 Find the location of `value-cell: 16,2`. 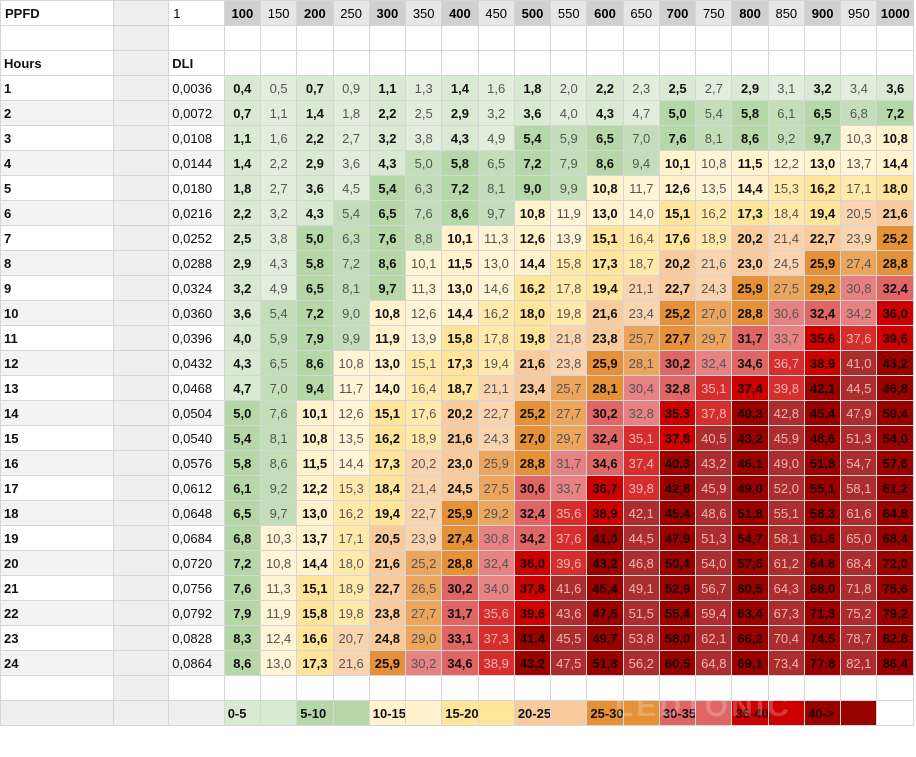

value-cell: 16,2 is located at coordinates (496, 313).